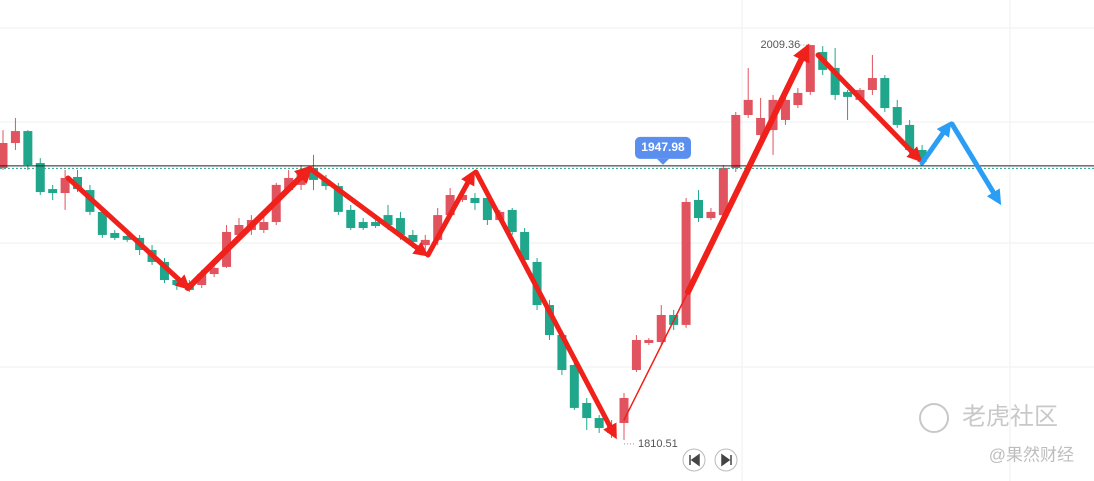 The image size is (1094, 481). What do you see at coordinates (1010, 416) in the screenshot?
I see `watermark-brand: 老虎社区` at bounding box center [1010, 416].